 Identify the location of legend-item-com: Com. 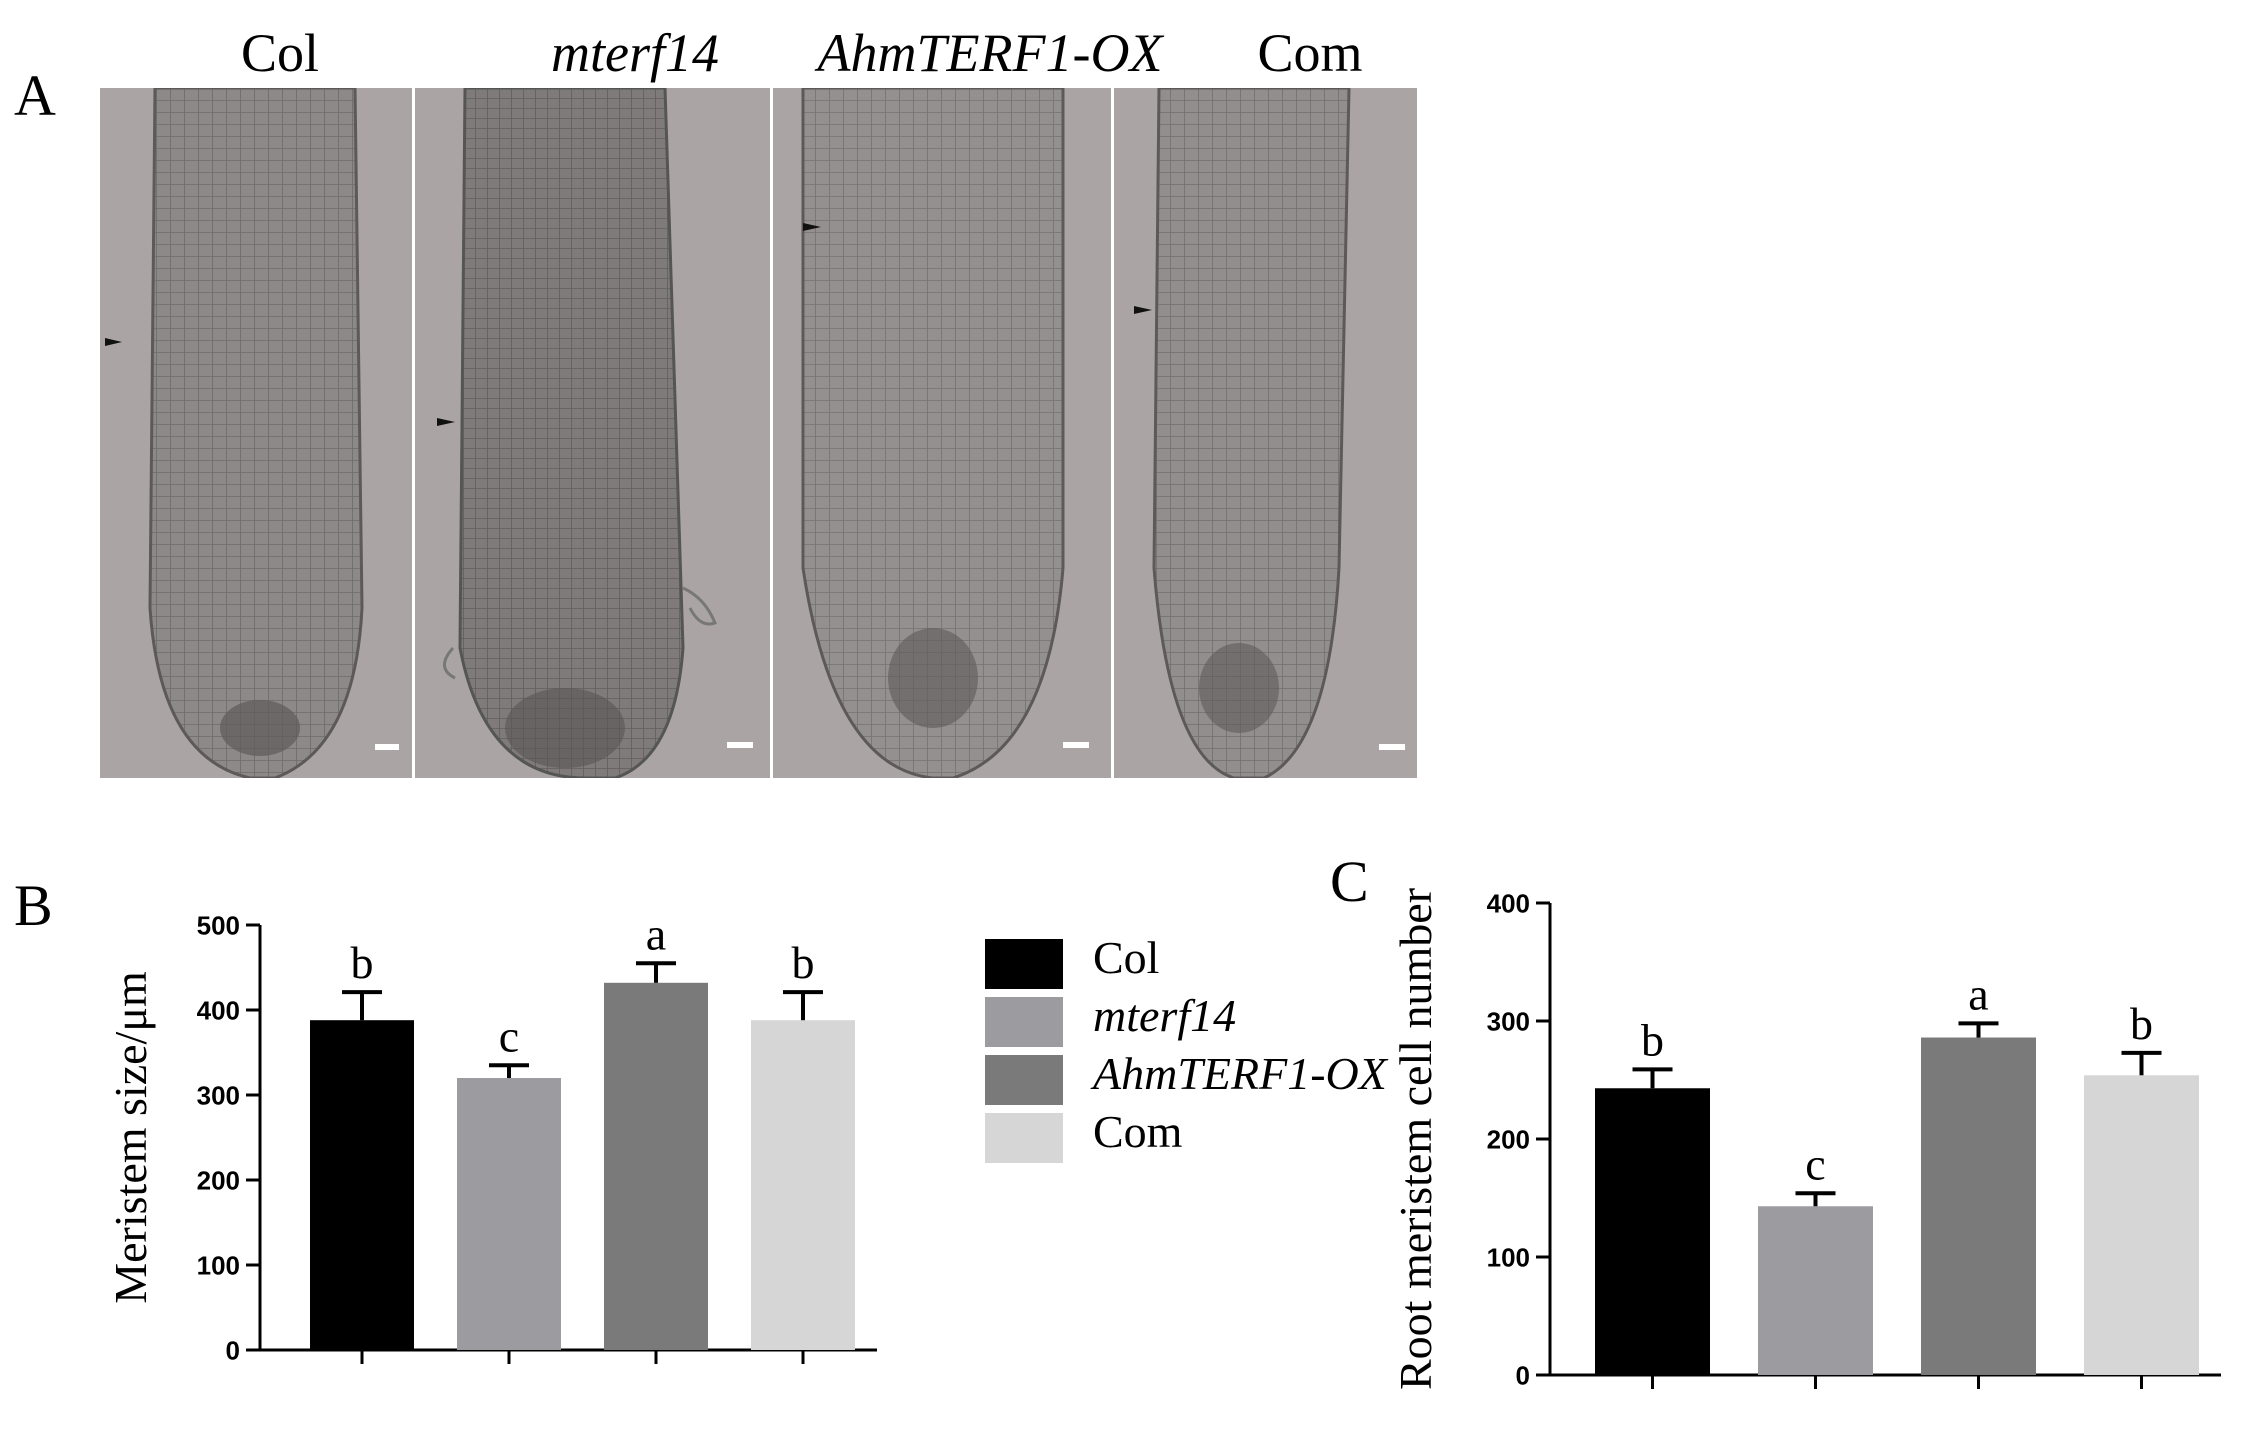
(1285, 1137).